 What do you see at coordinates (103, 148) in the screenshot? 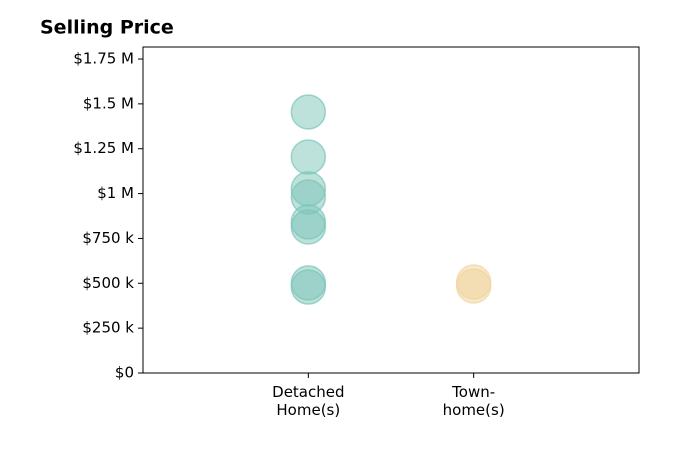
I see `y-tick-label: $1.25 M` at bounding box center [103, 148].